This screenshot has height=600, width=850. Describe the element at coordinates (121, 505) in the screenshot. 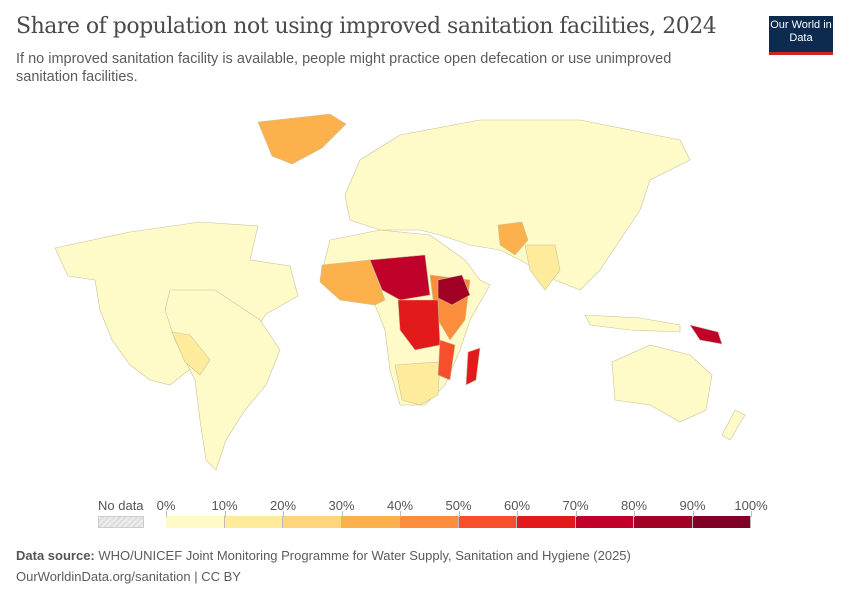

I see `no-data-label: No data` at that location.